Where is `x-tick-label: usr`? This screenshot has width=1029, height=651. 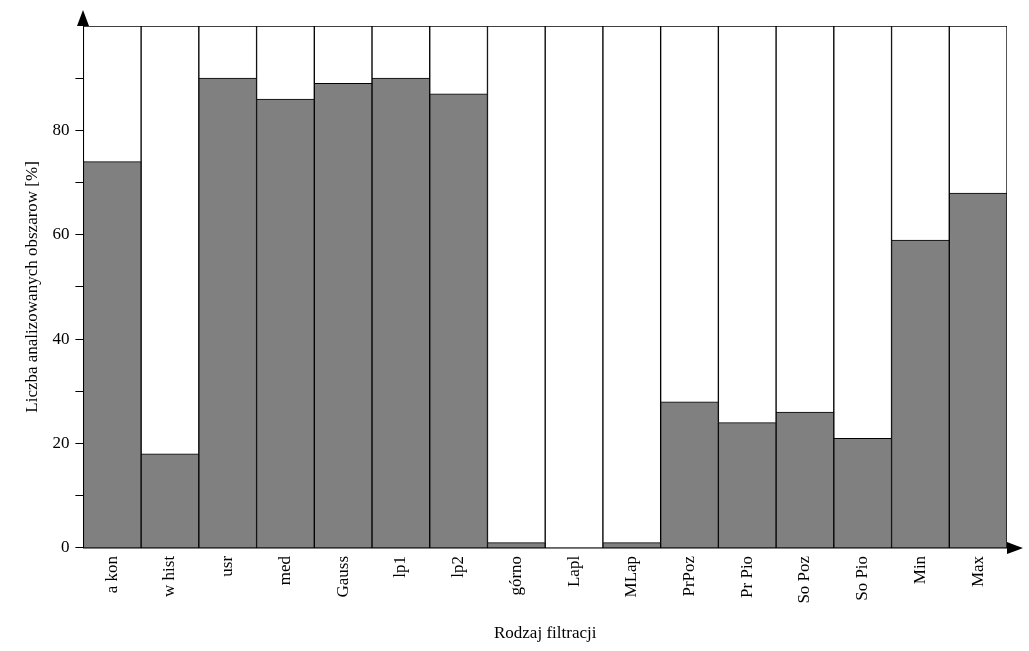 x-tick-label: usr is located at coordinates (227, 566).